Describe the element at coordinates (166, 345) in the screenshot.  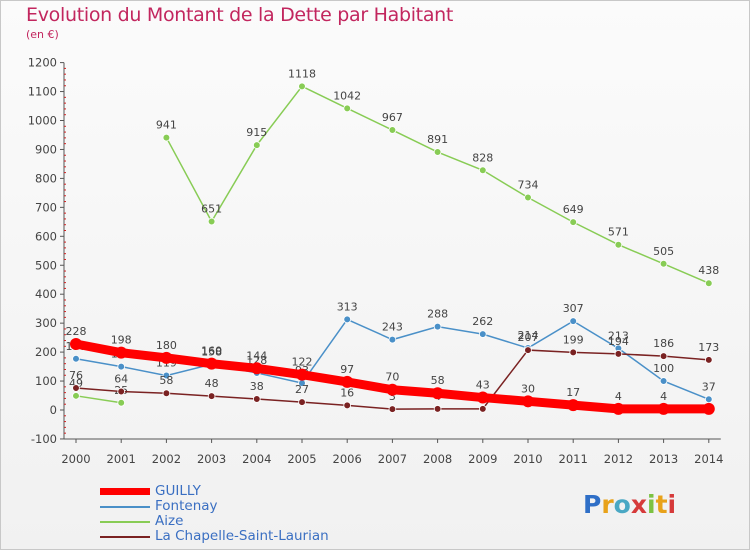
I see `data-label-guilly: 180` at that location.